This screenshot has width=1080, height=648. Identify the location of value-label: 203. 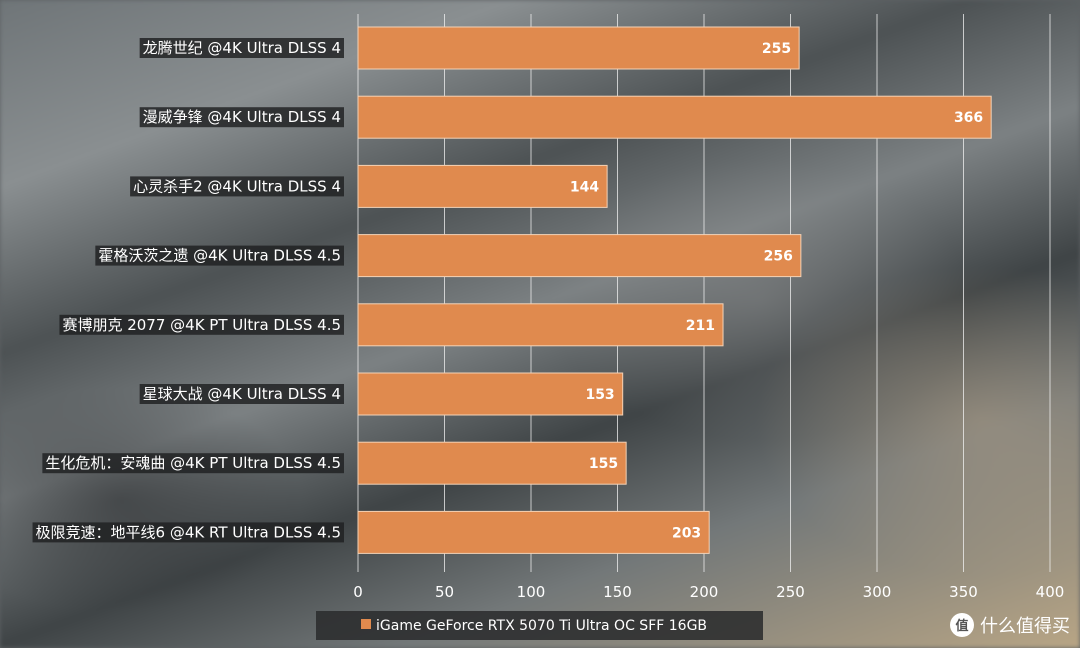
(686, 533).